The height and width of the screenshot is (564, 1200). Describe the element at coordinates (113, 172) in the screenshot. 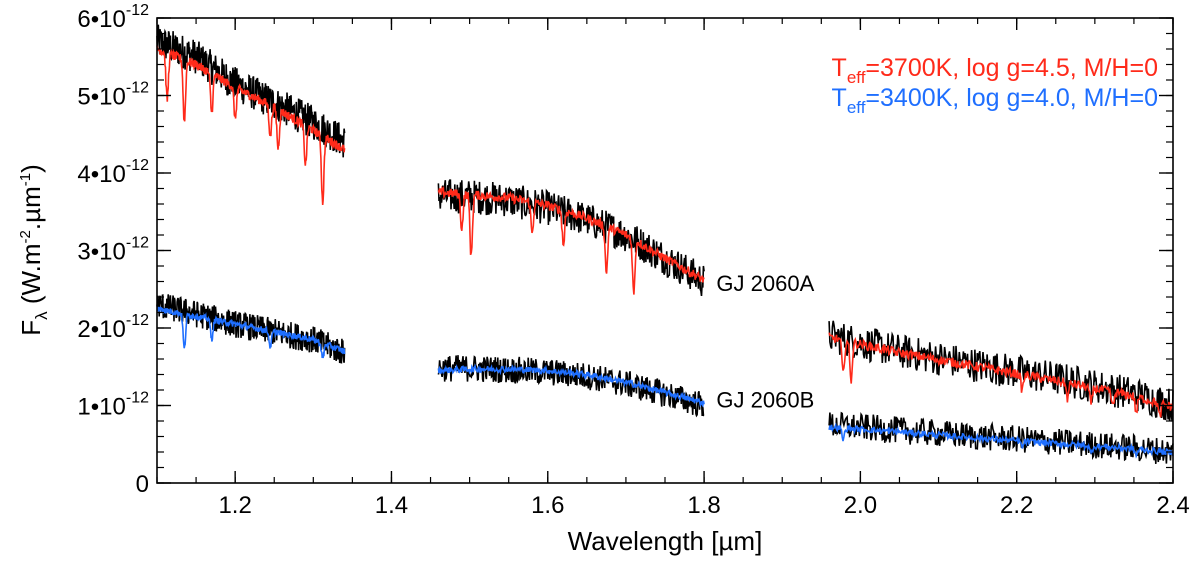

I see `y-tick-label-4: 4•10-12` at that location.